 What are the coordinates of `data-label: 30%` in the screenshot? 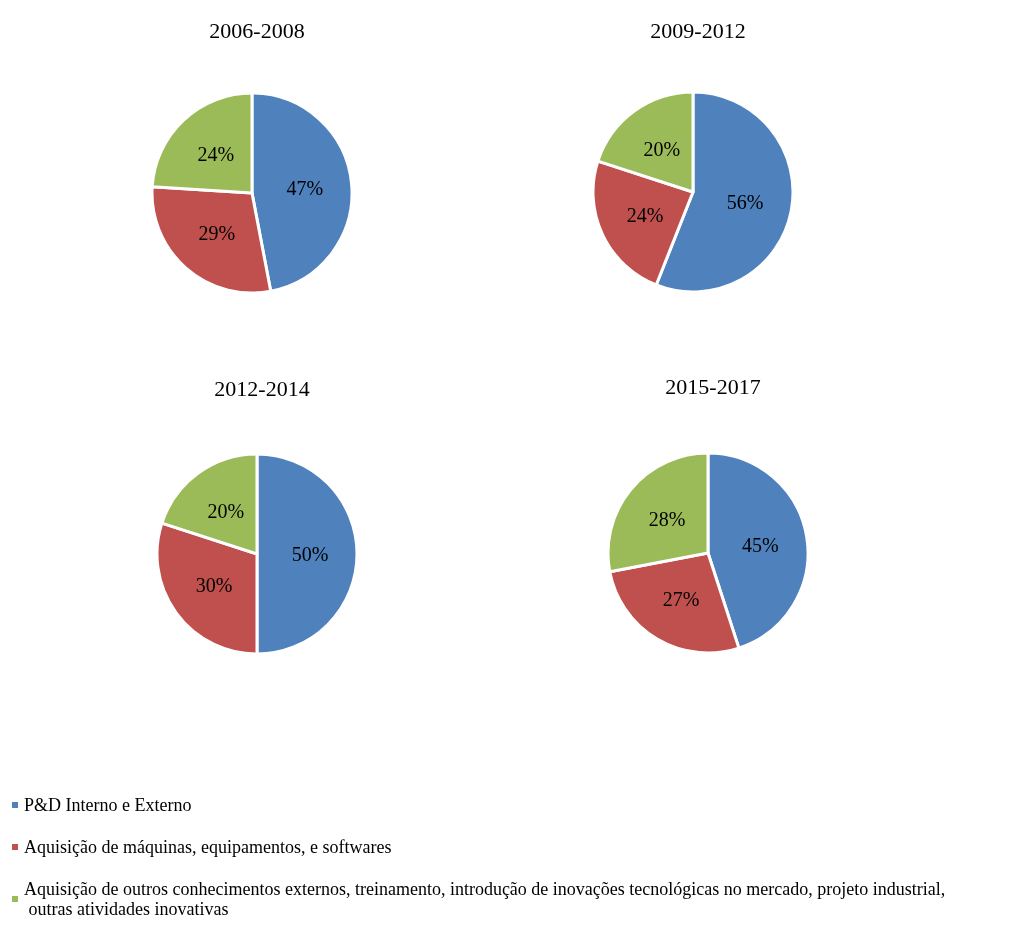 It's located at (214, 585).